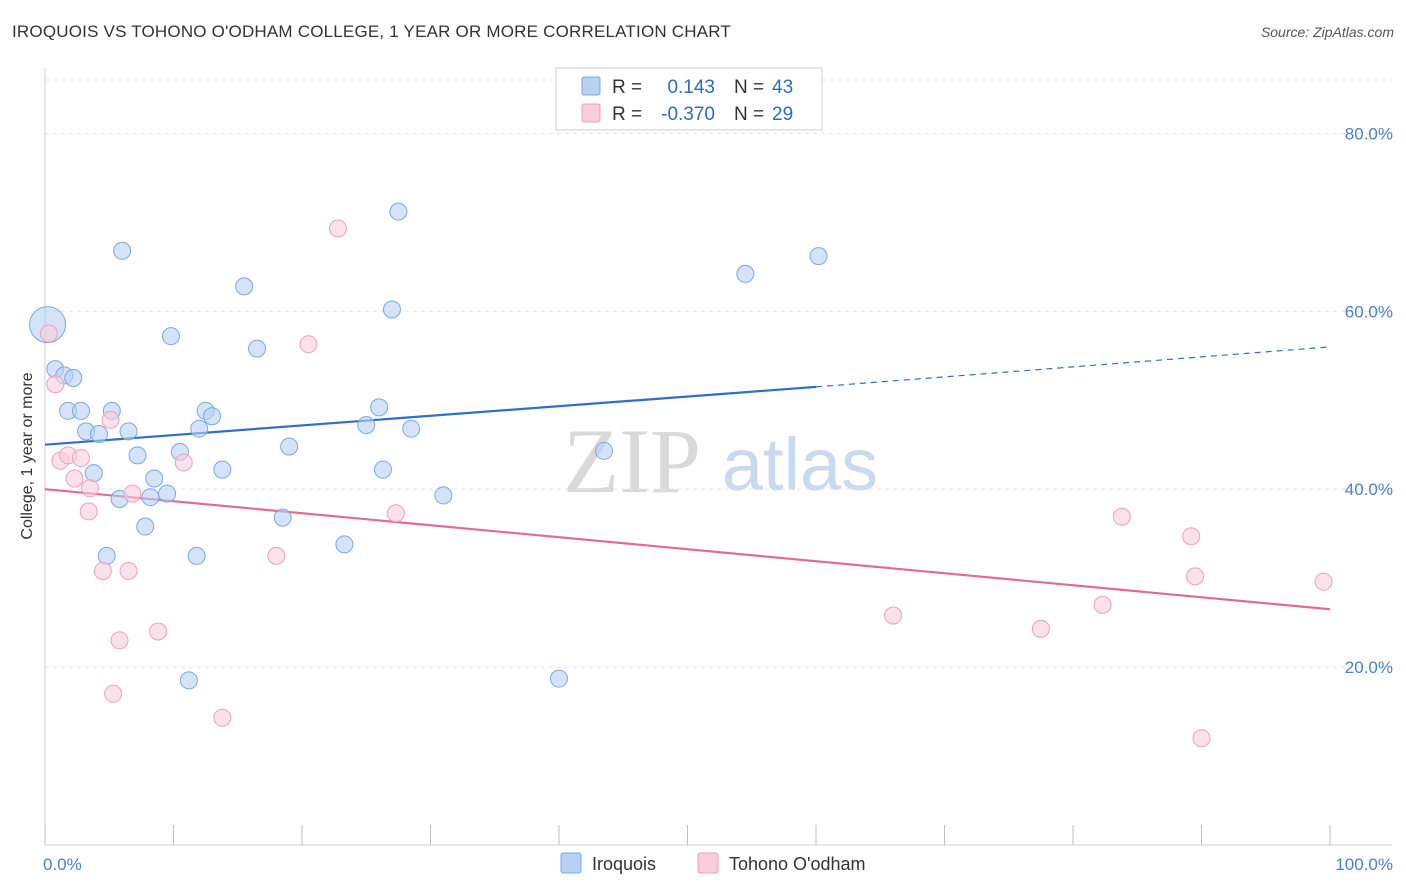 The height and width of the screenshot is (892, 1406). What do you see at coordinates (632, 461) in the screenshot?
I see `watermark-zip: ZIP` at bounding box center [632, 461].